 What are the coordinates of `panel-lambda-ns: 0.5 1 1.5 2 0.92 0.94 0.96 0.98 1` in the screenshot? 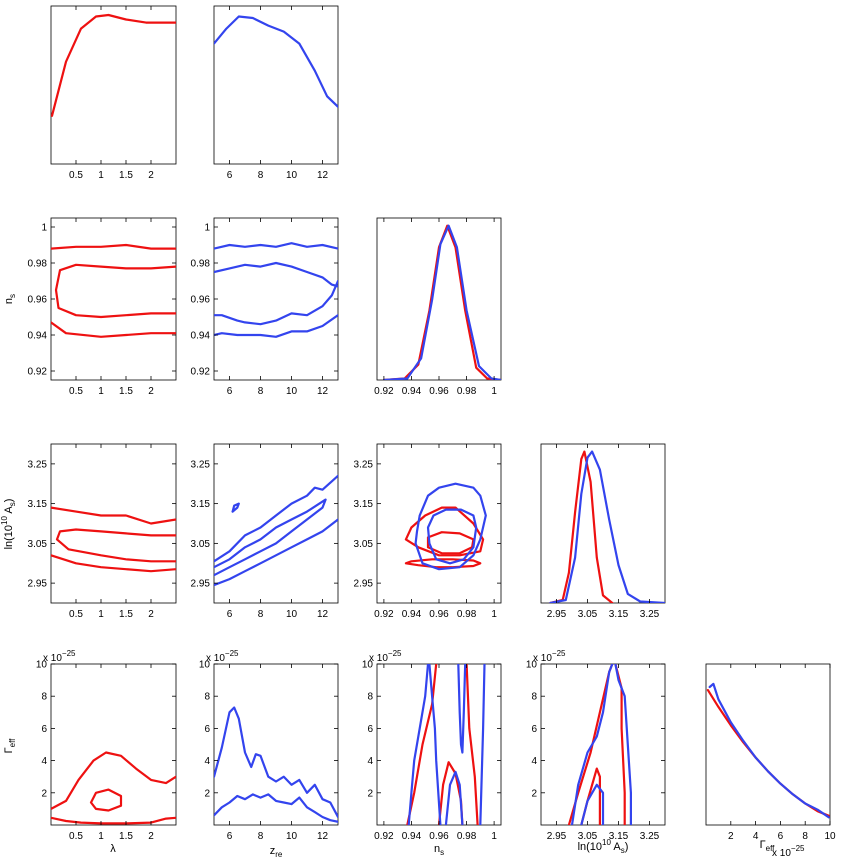 It's located at (102, 307).